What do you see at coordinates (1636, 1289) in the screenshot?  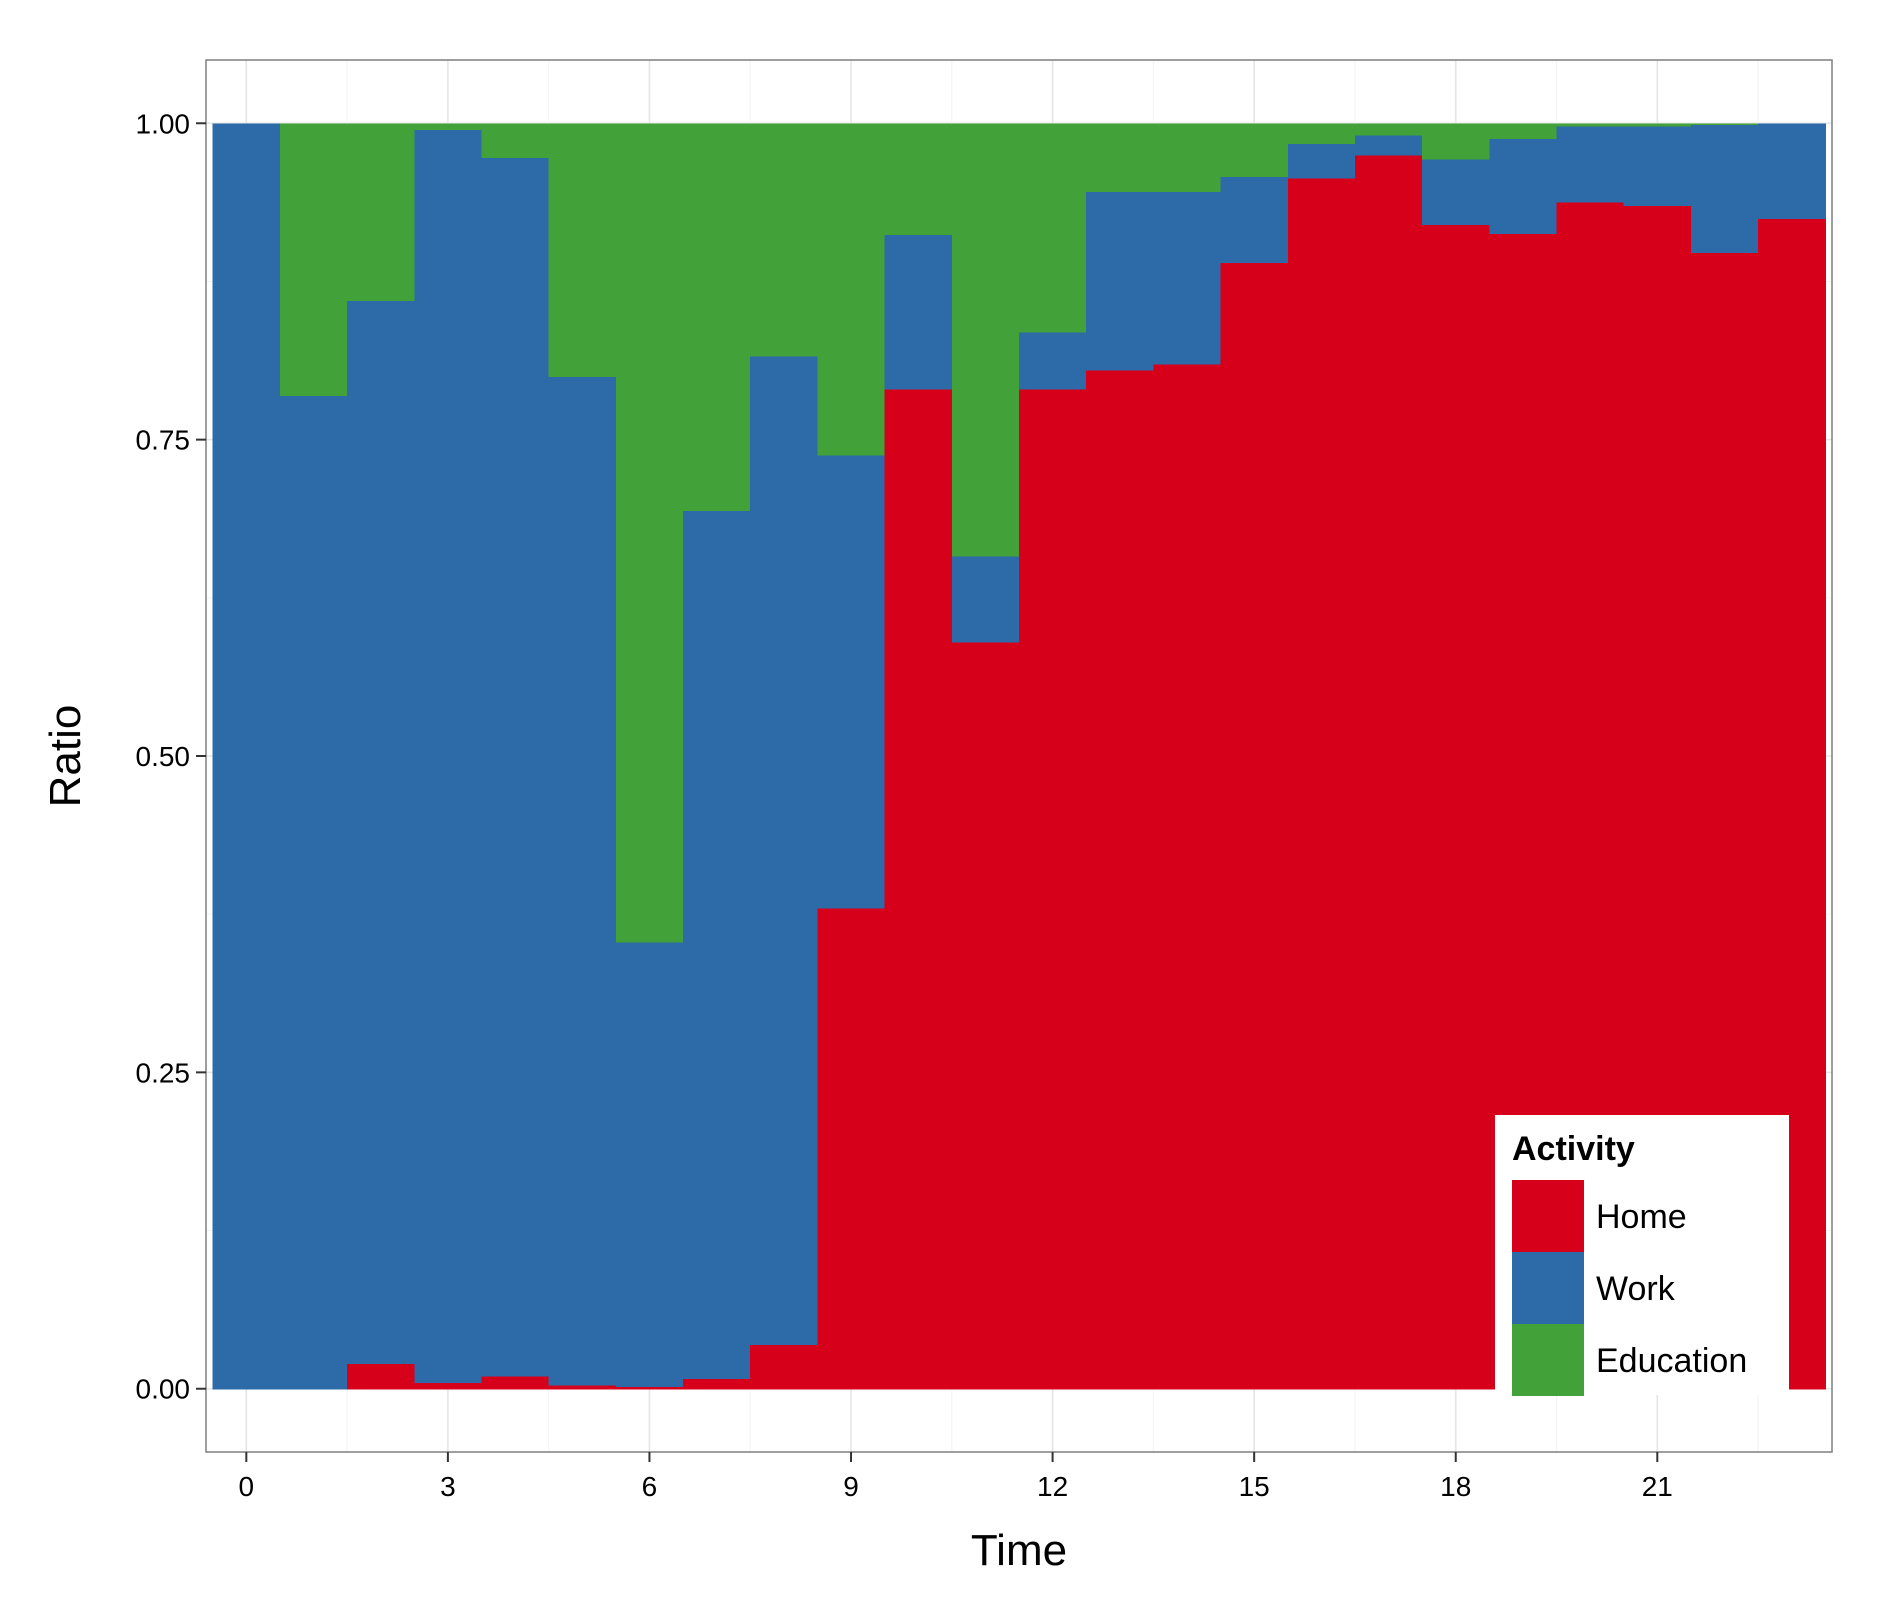 I see `legend-label-work: Work` at bounding box center [1636, 1289].